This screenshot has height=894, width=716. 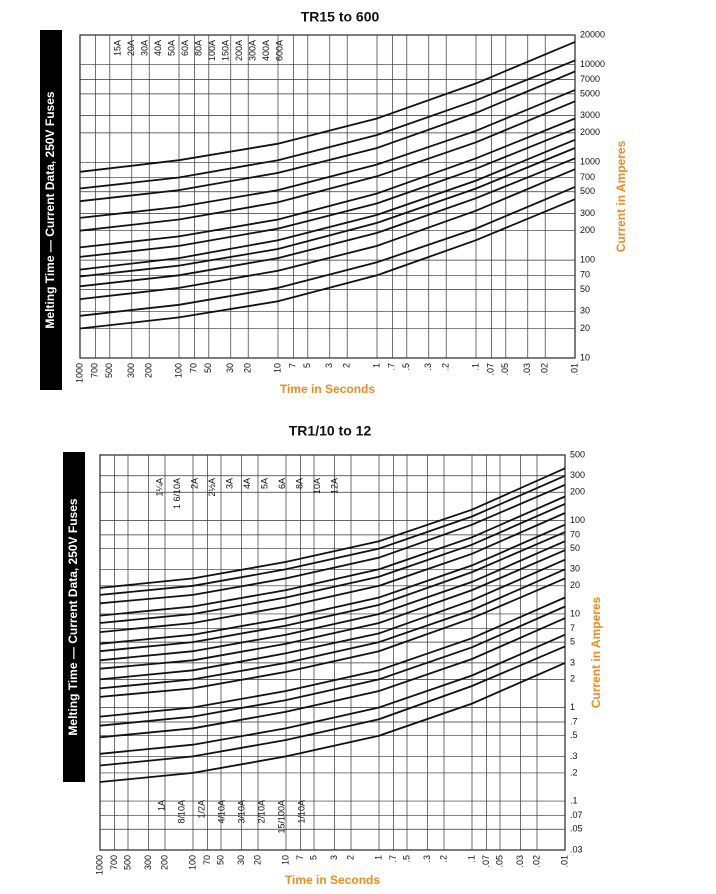 What do you see at coordinates (198, 48) in the screenshot?
I see `legend-label: 80A` at bounding box center [198, 48].